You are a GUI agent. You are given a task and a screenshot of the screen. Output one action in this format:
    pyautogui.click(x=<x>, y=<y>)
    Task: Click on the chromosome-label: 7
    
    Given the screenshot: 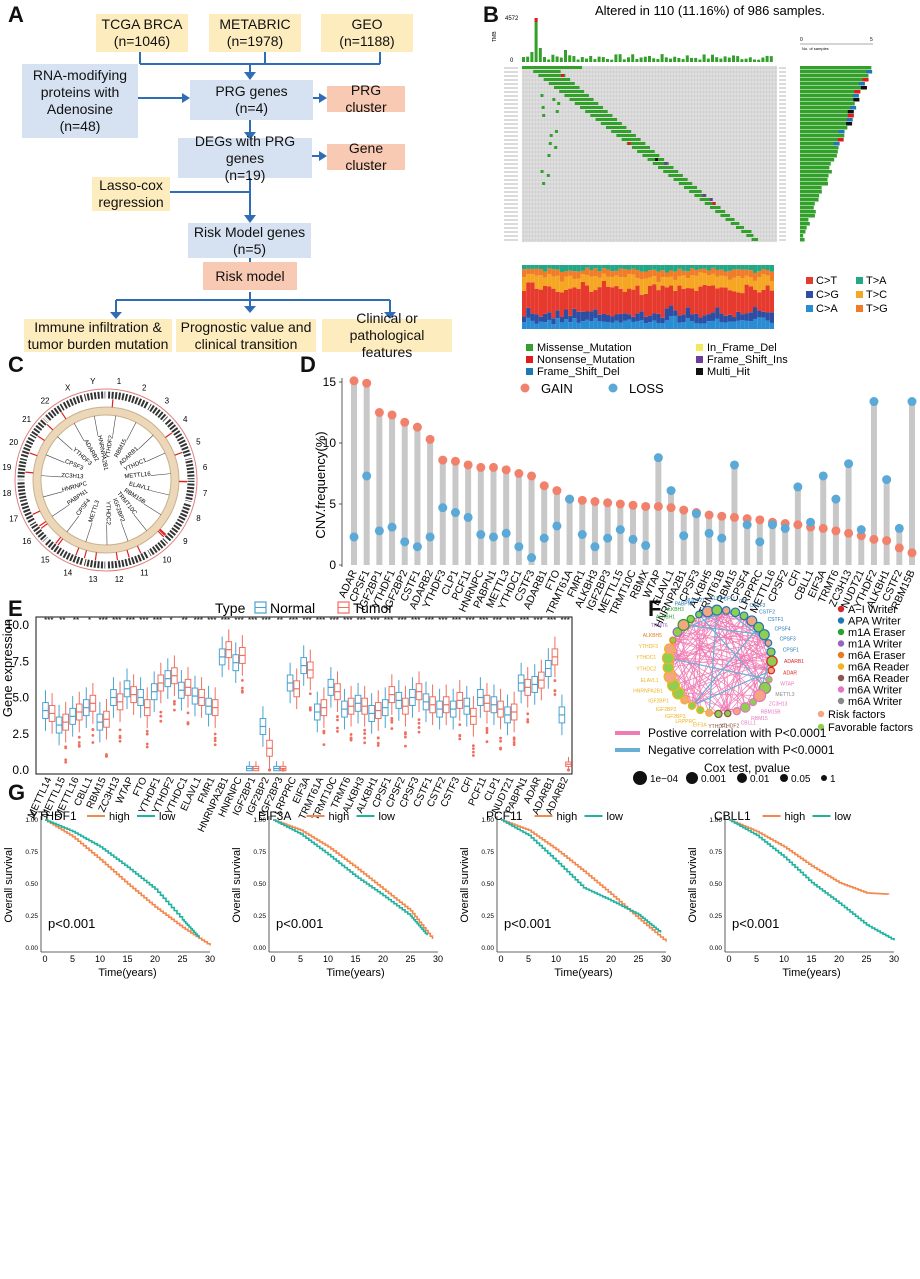 What is the action you would take?
    pyautogui.click(x=205, y=493)
    